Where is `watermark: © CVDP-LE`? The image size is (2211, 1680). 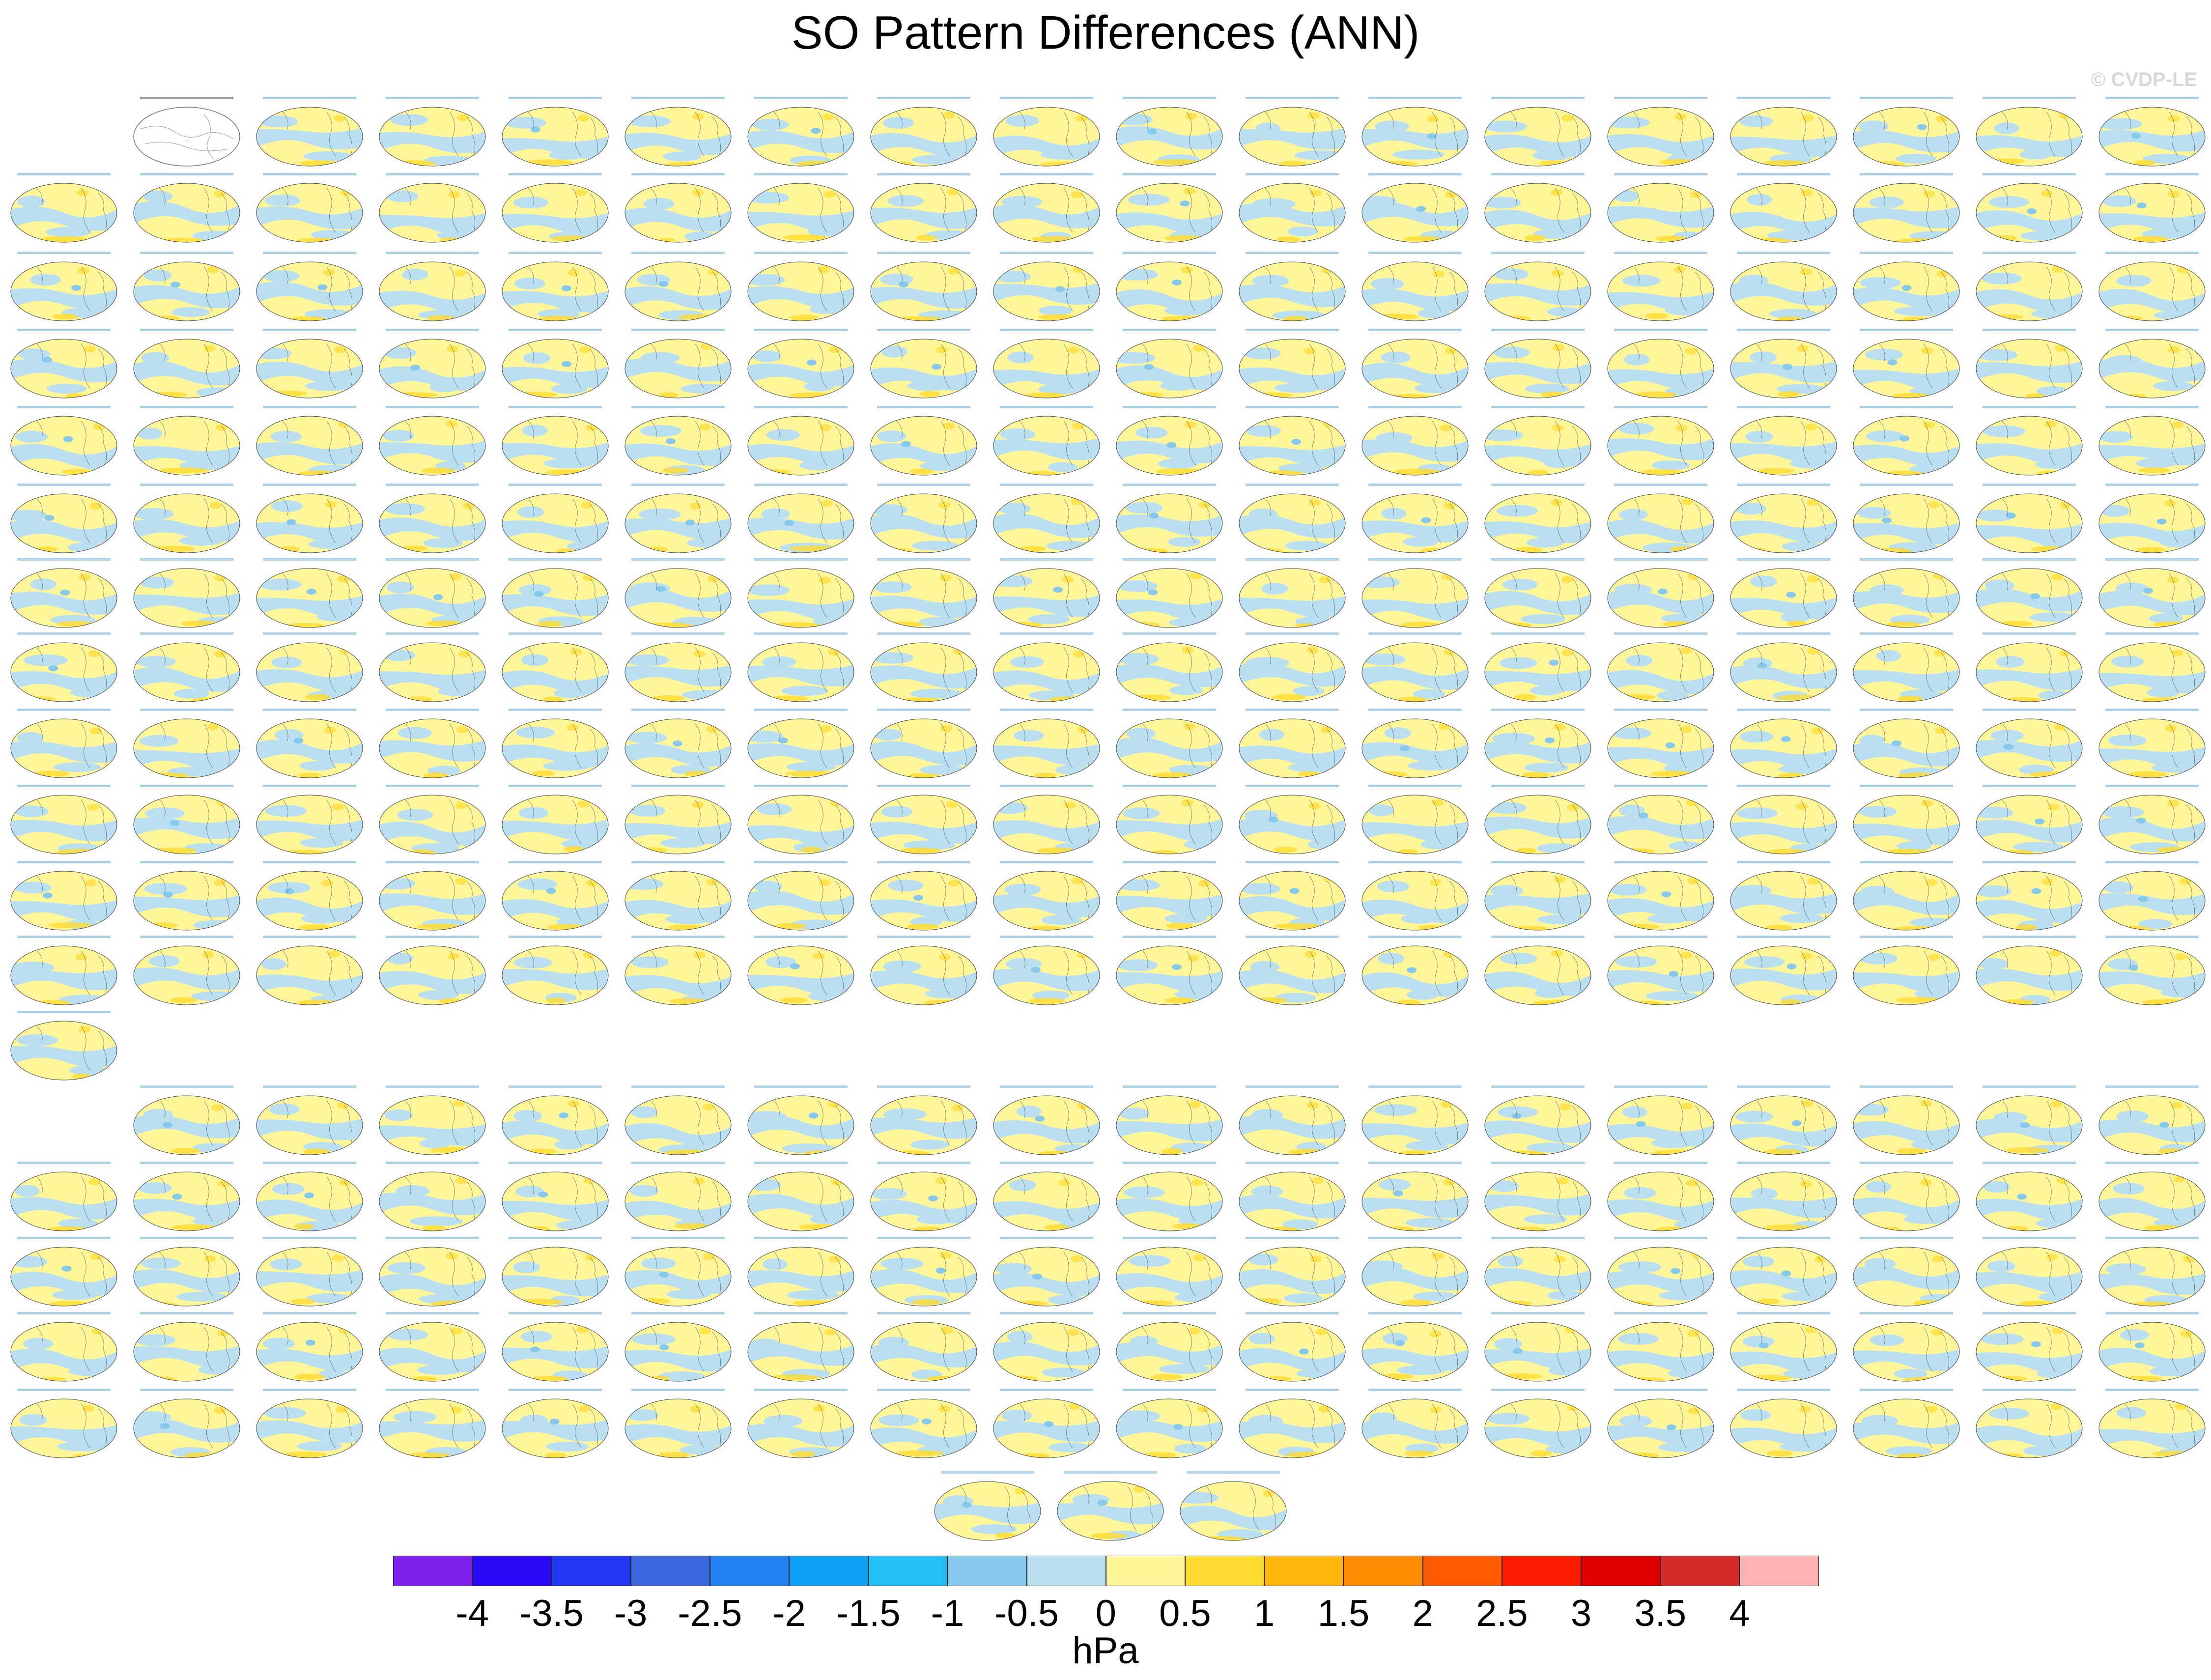 watermark: © CVDP-LE is located at coordinates (2144, 79).